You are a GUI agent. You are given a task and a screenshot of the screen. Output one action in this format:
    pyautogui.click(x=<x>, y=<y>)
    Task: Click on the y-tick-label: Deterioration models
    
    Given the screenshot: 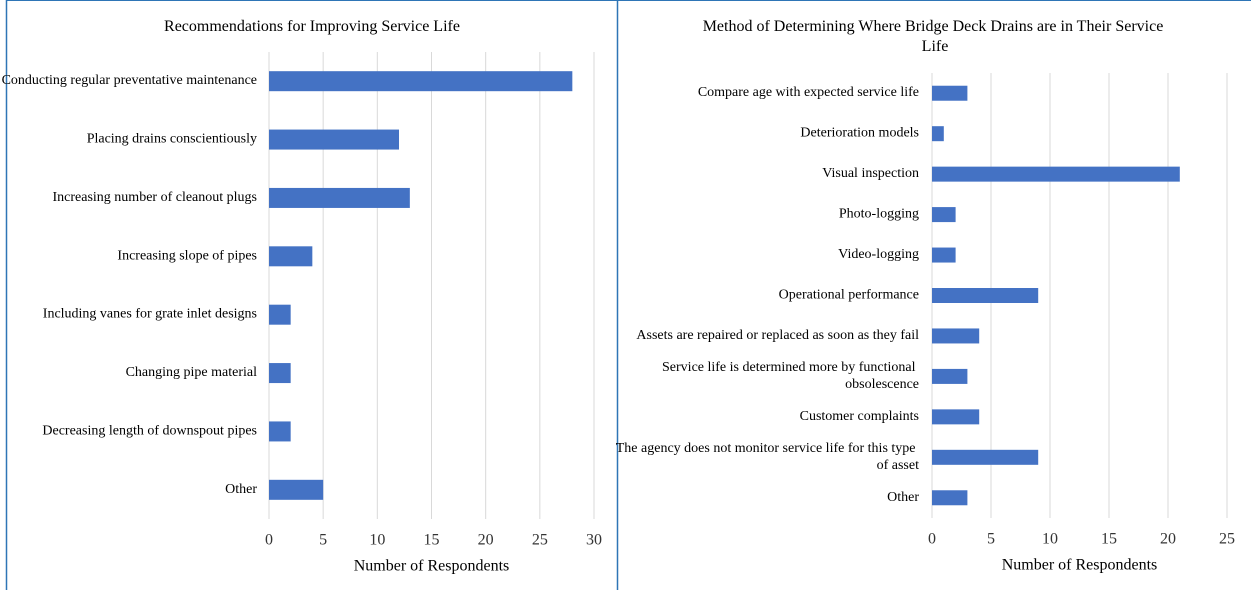 What is the action you would take?
    pyautogui.click(x=859, y=133)
    